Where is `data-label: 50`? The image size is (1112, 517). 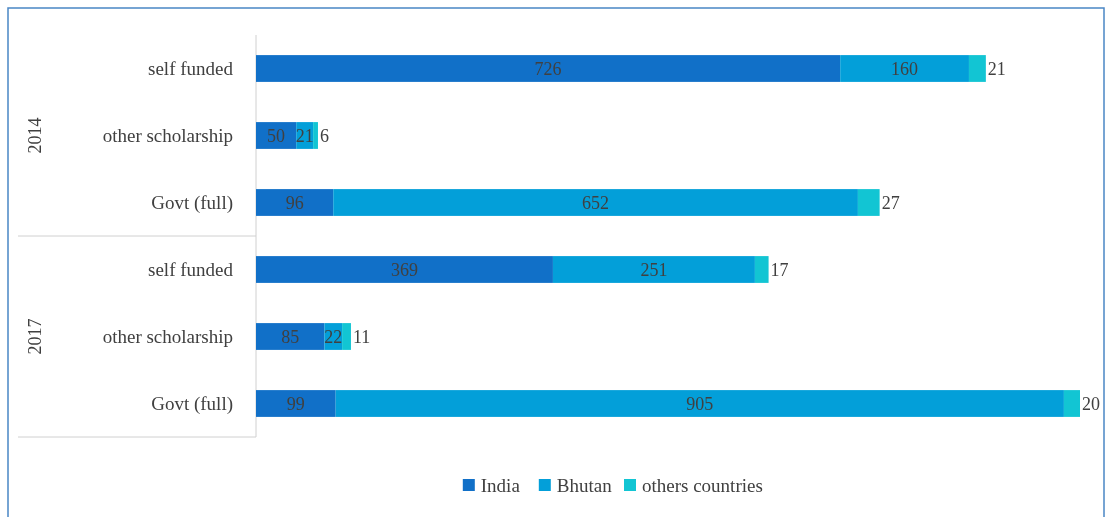 data-label: 50 is located at coordinates (276, 135).